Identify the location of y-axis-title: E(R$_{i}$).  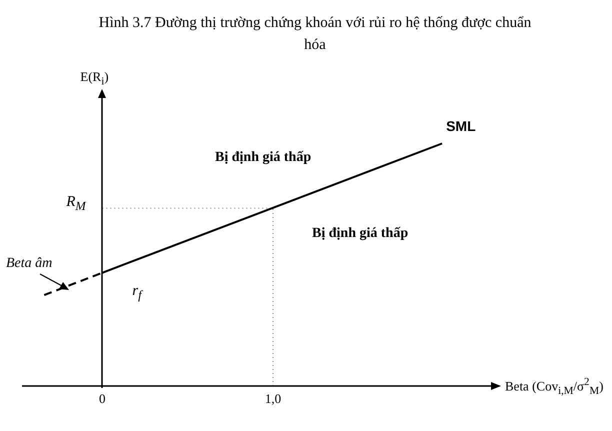
(94, 78).